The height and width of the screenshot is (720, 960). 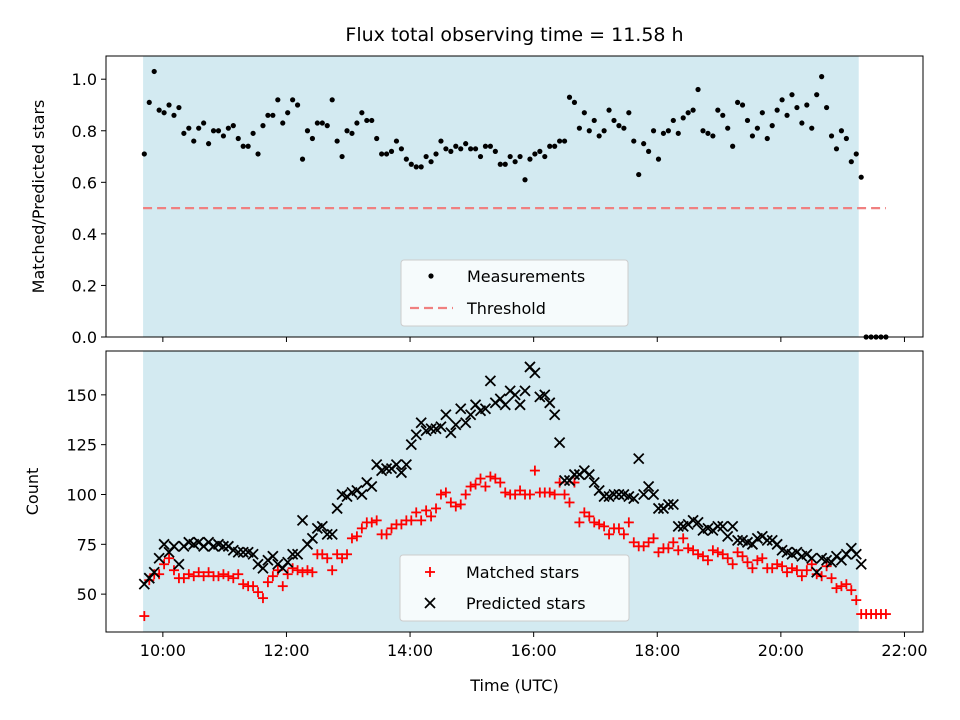 What do you see at coordinates (430, 603) in the screenshot?
I see `legend-x-glyph-b` at bounding box center [430, 603].